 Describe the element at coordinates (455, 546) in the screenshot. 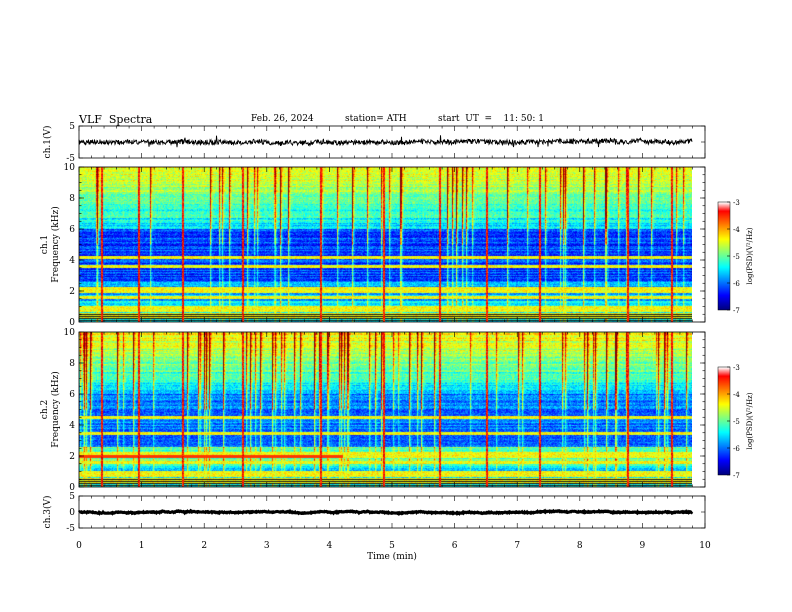

I see `x-tick-label: 6` at that location.